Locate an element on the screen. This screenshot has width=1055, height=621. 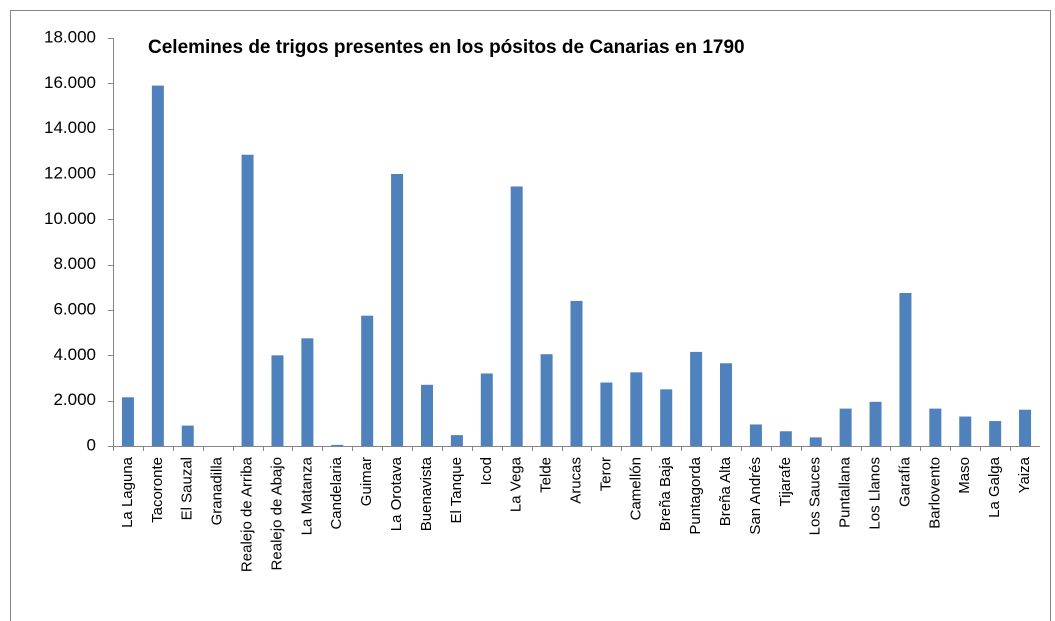
x-tick-label: Arucas is located at coordinates (575, 480).